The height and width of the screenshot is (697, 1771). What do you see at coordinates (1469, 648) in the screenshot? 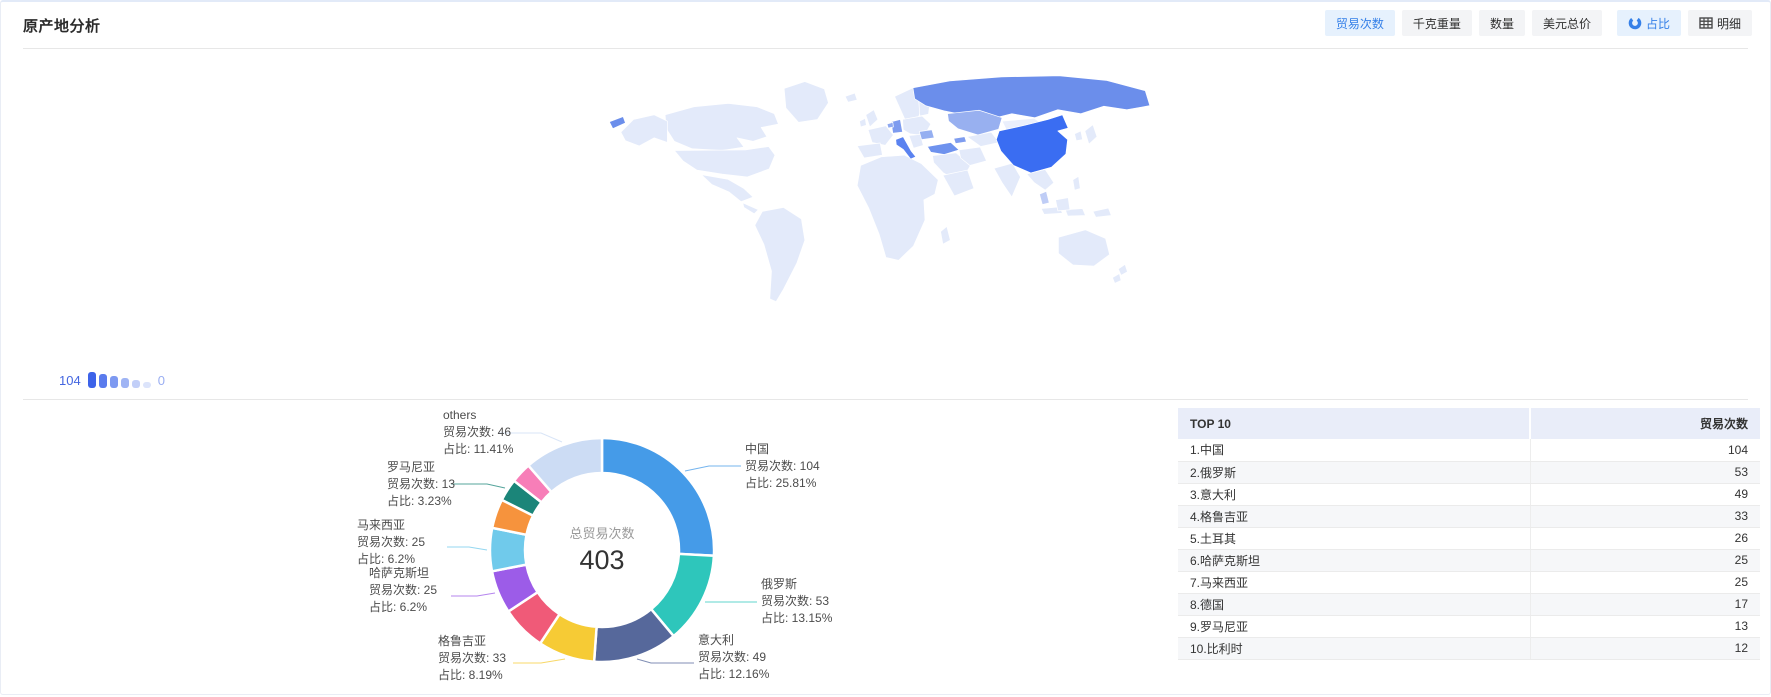
I see `table-row: 10.比利时 12` at bounding box center [1469, 648].